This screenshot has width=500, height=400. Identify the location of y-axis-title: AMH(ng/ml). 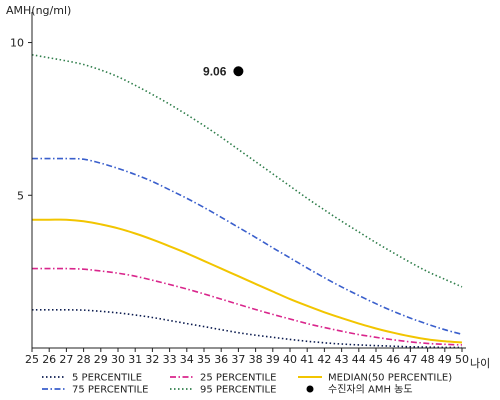
(38, 10).